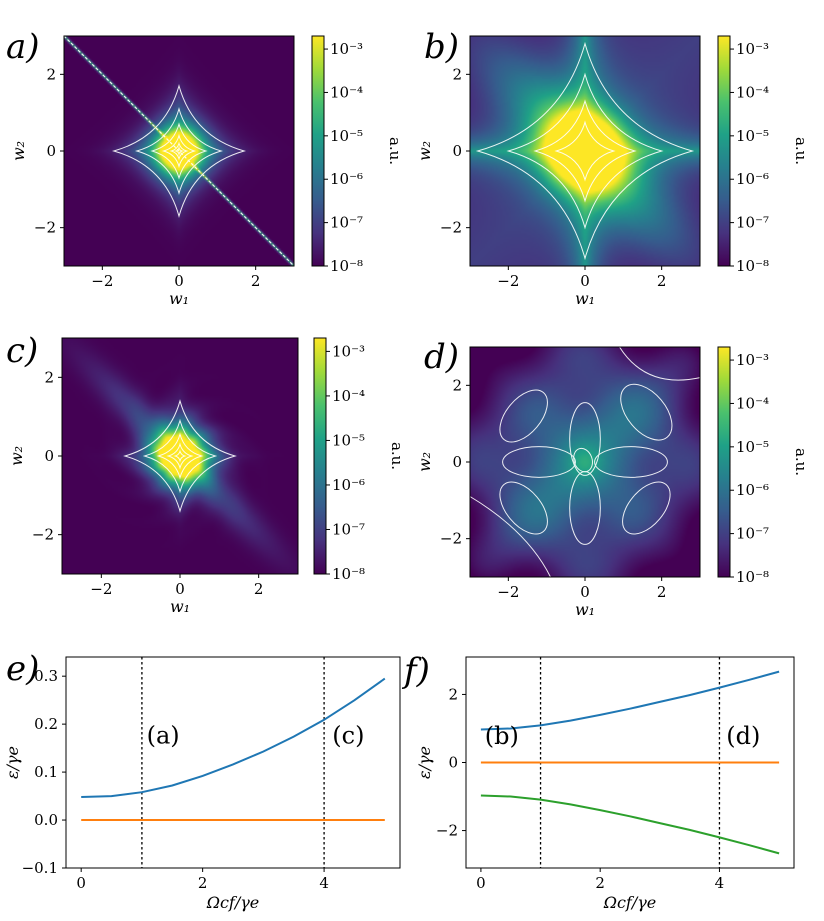 The height and width of the screenshot is (921, 824). Describe the element at coordinates (502, 736) in the screenshot. I see `annotation-label: (b)` at that location.